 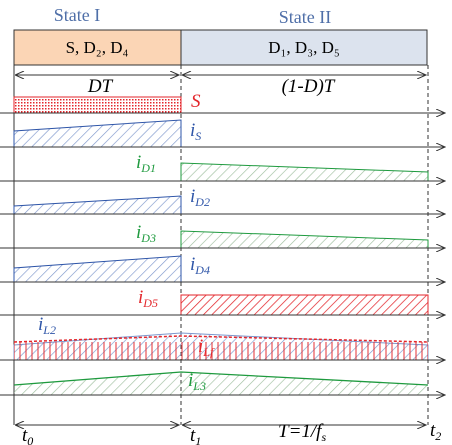 I want to click on signal-label: iD4, so click(x=200, y=265).